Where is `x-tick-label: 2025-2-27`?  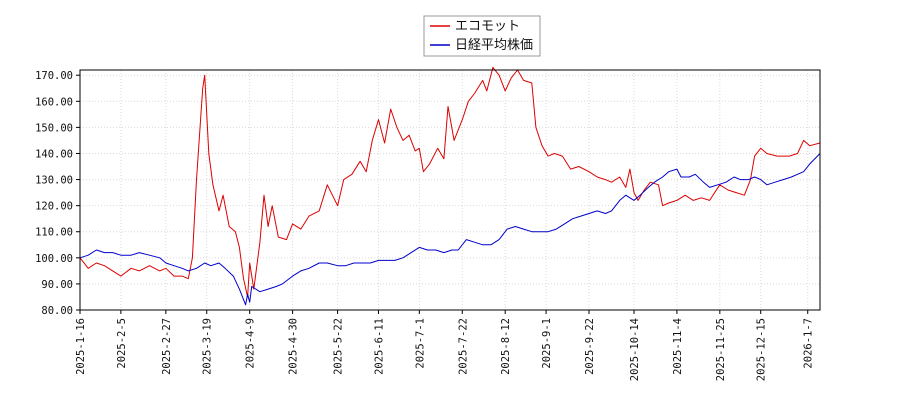 x-tick-label: 2025-2-27 is located at coordinates (167, 346).